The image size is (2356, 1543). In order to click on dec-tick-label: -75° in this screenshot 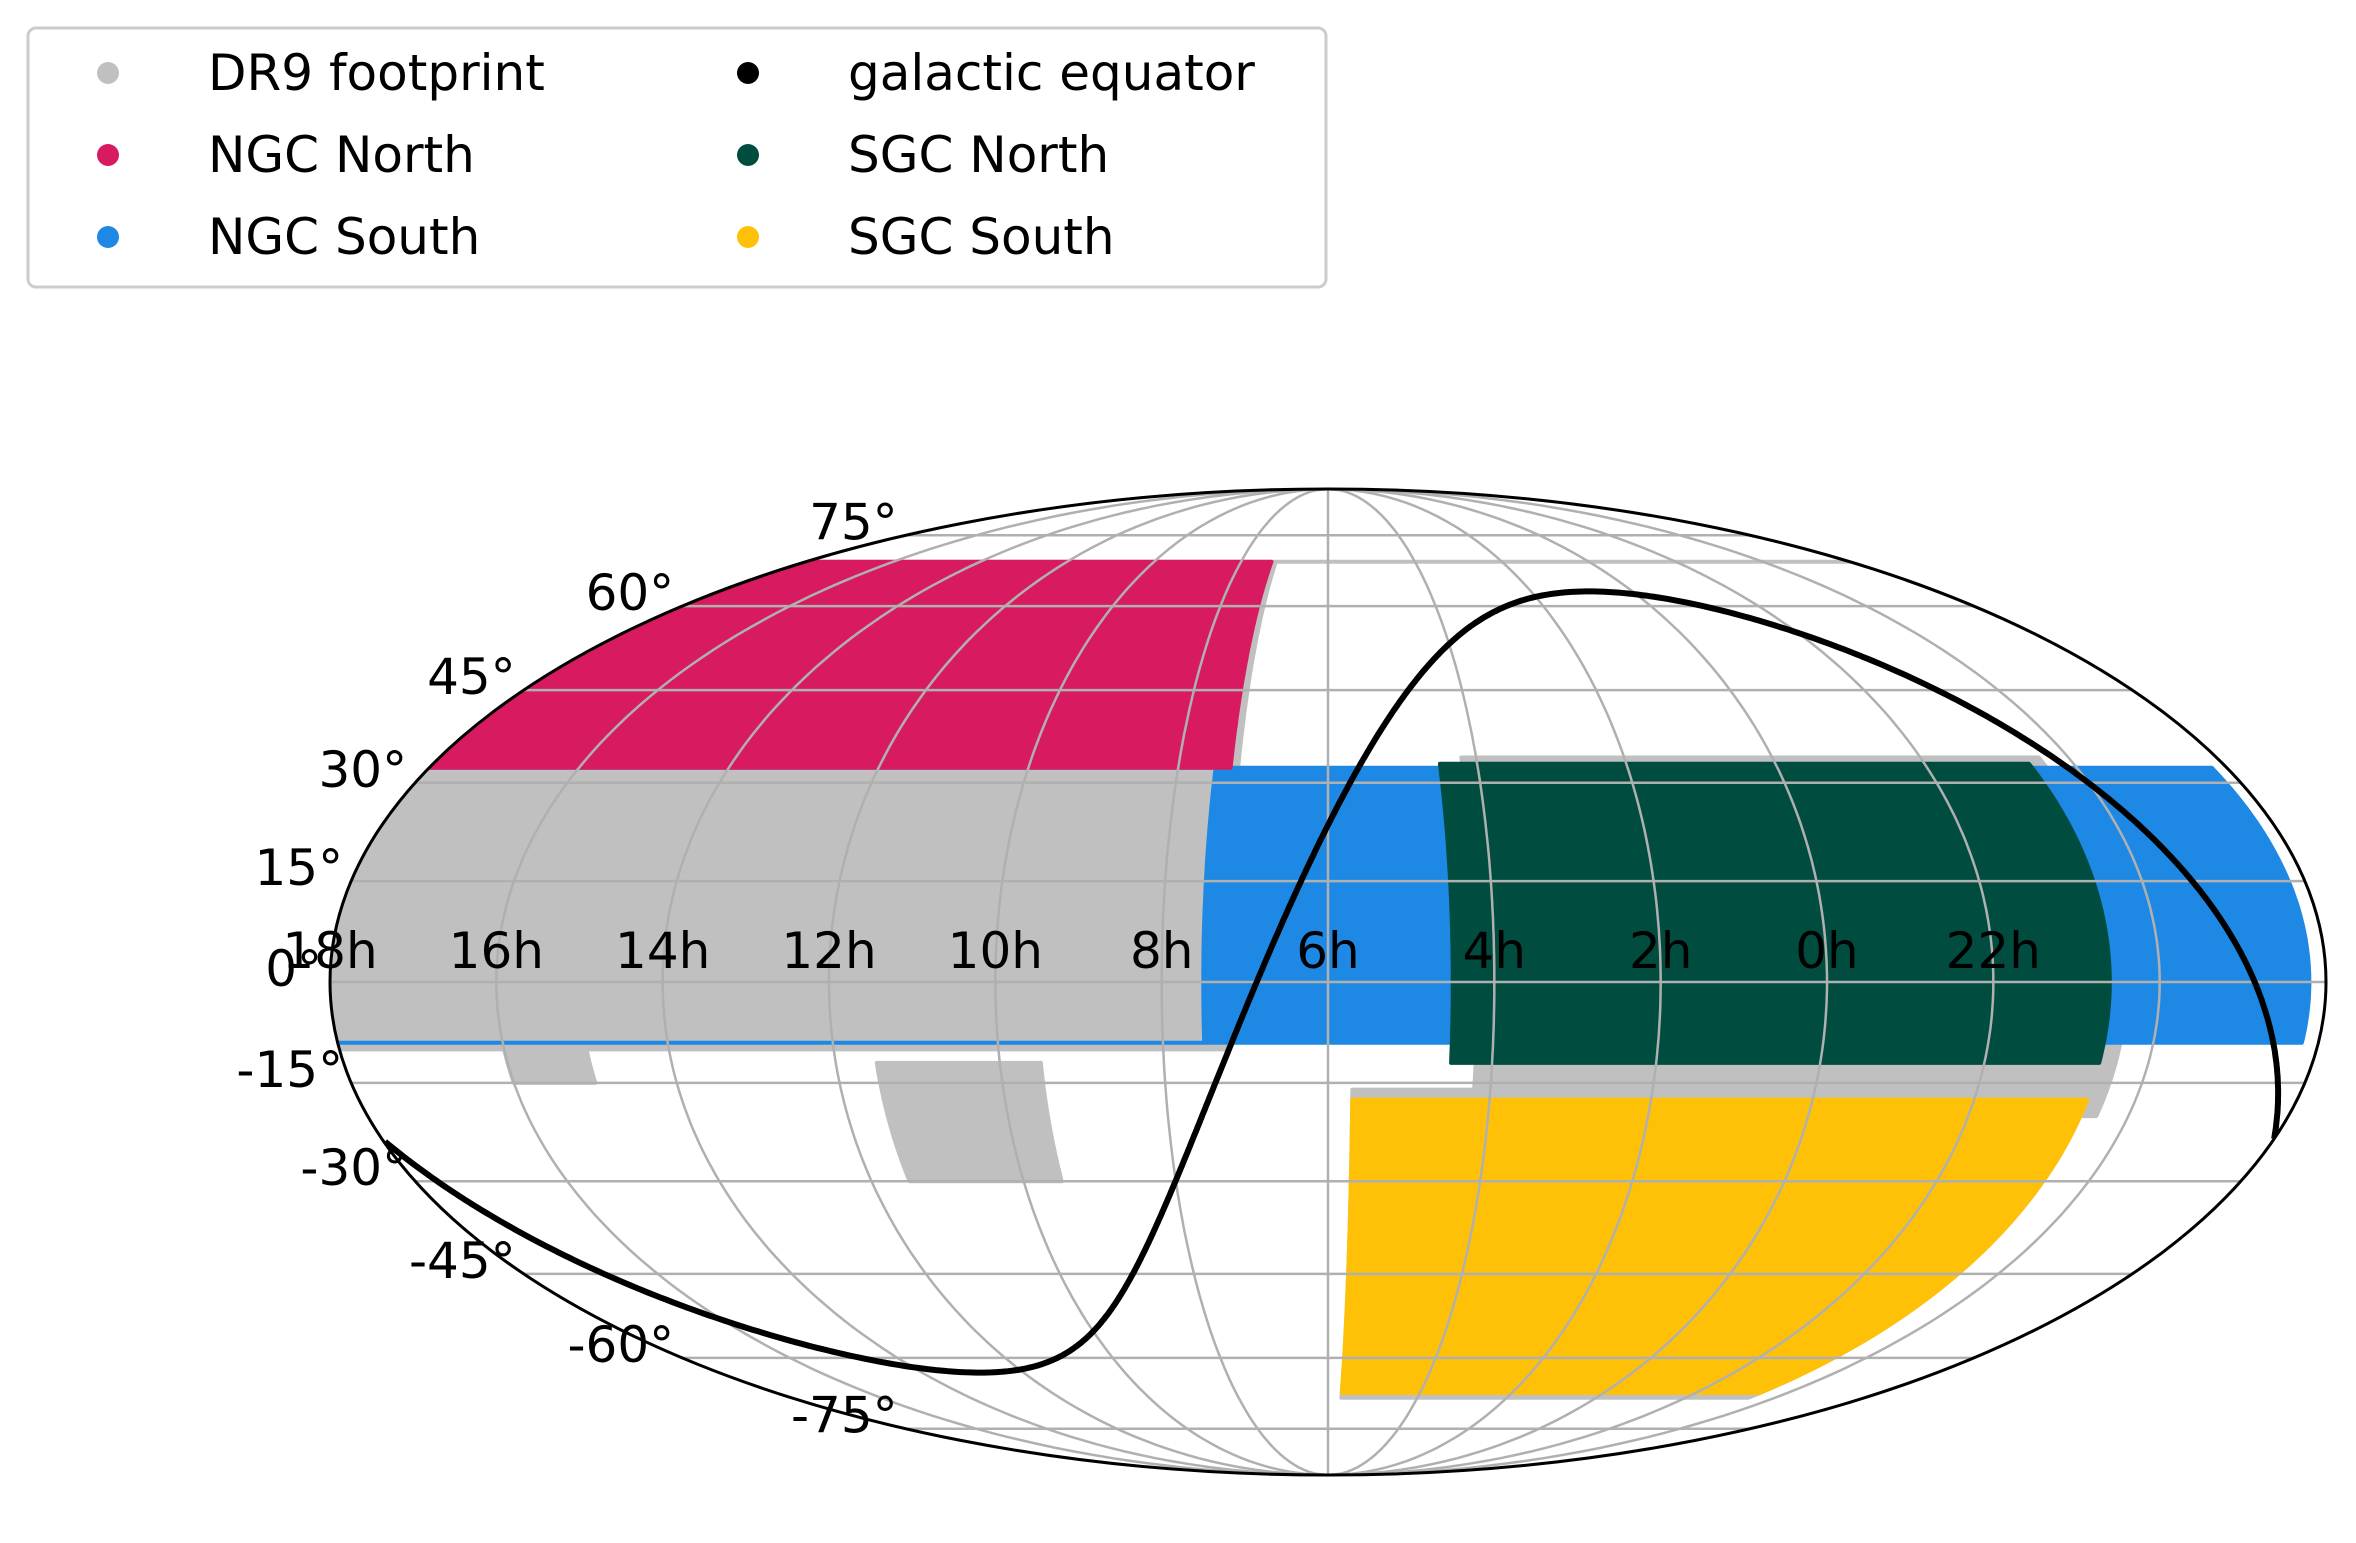, I will do `click(844, 1416)`.